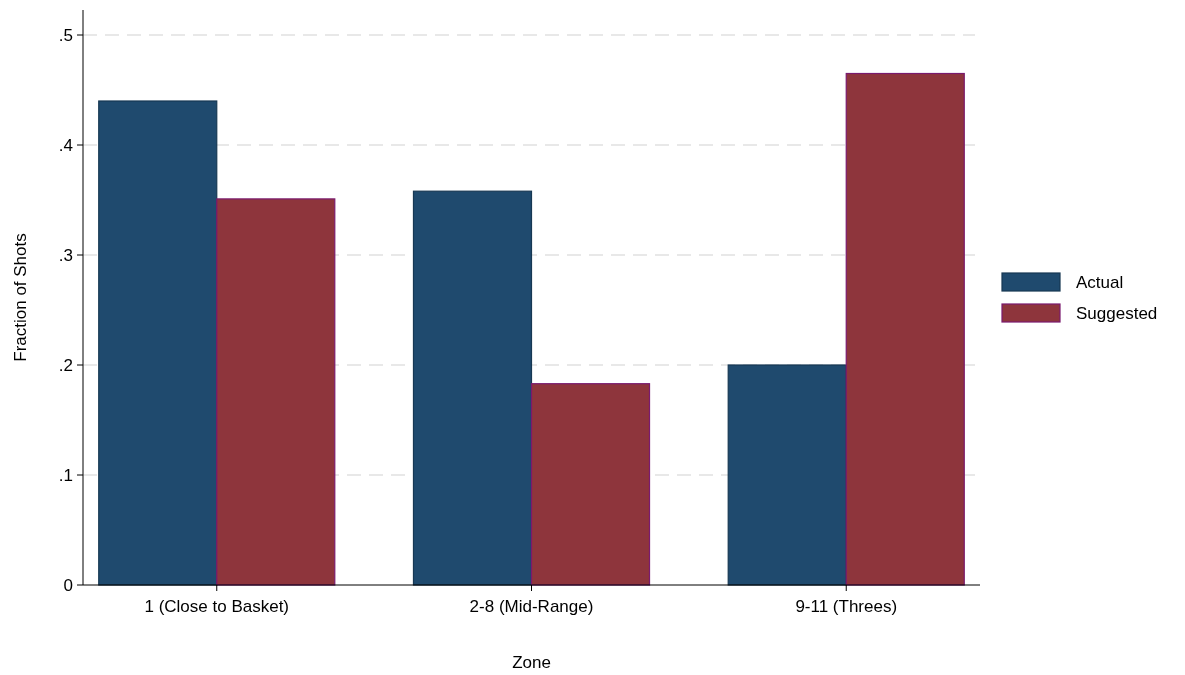  What do you see at coordinates (20, 297) in the screenshot?
I see `y-axis-title: Fraction of Shots` at bounding box center [20, 297].